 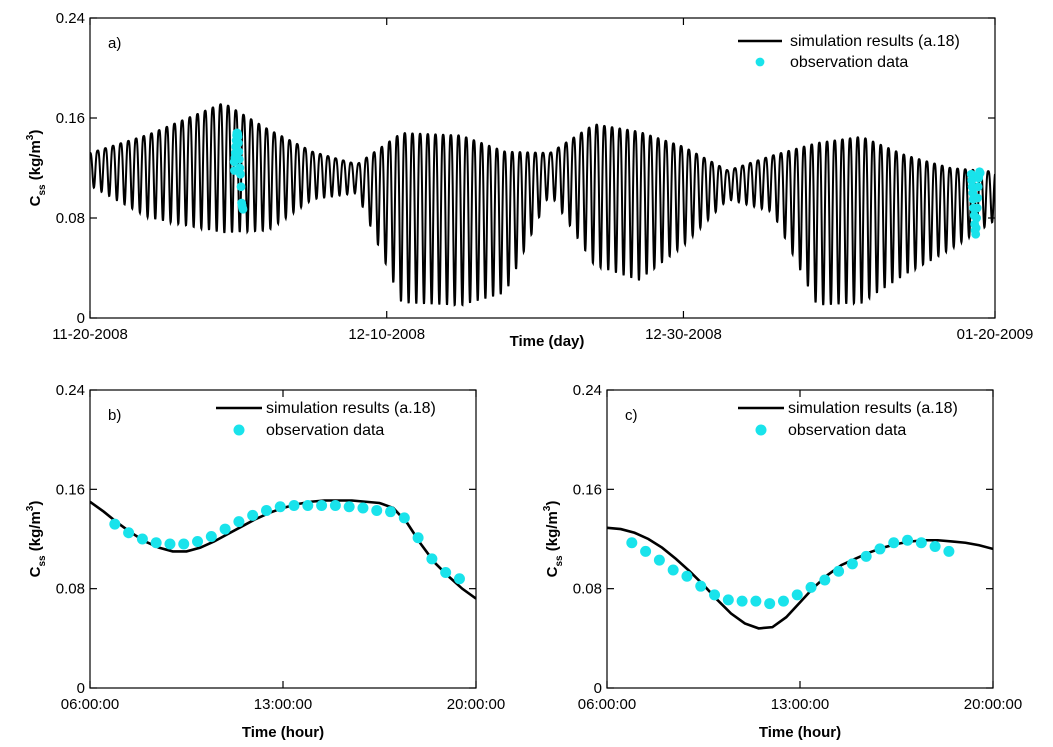 I want to click on panel-label: a), so click(x=114, y=43).